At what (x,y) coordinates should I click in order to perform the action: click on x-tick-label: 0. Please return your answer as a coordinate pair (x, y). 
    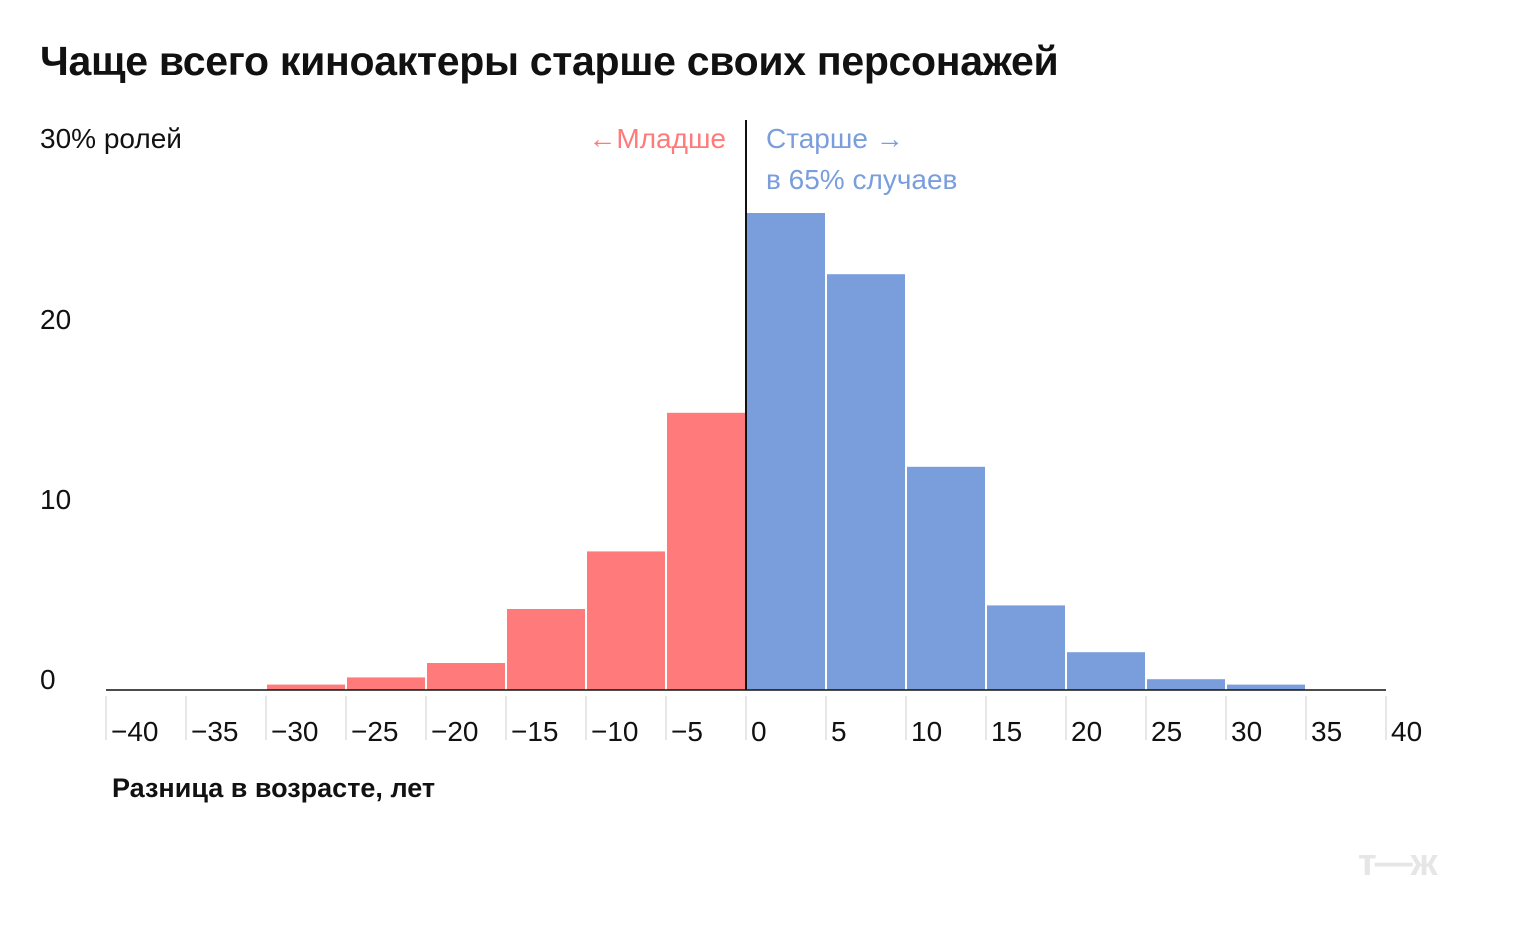
    Looking at the image, I should click on (759, 731).